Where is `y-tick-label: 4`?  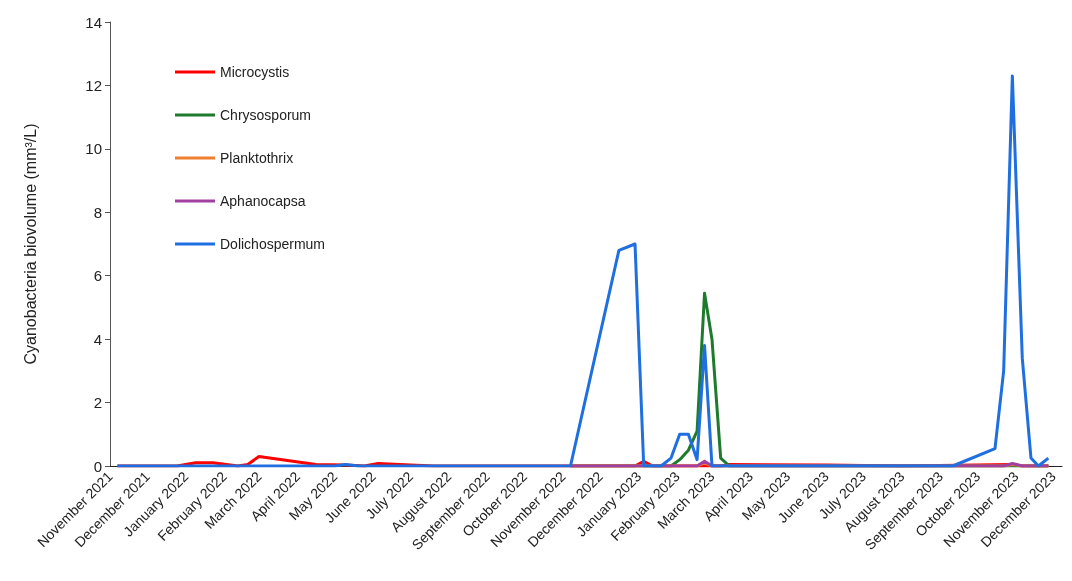
y-tick-label: 4 is located at coordinates (97, 339).